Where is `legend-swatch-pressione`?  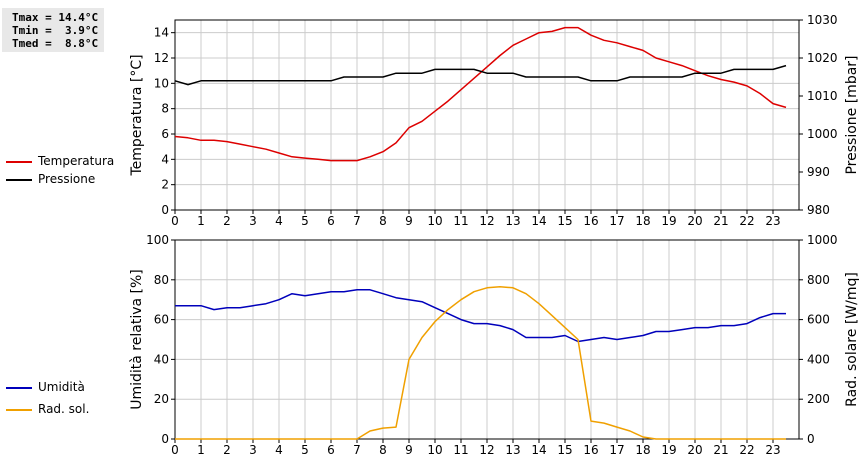 legend-swatch-pressione is located at coordinates (19, 180).